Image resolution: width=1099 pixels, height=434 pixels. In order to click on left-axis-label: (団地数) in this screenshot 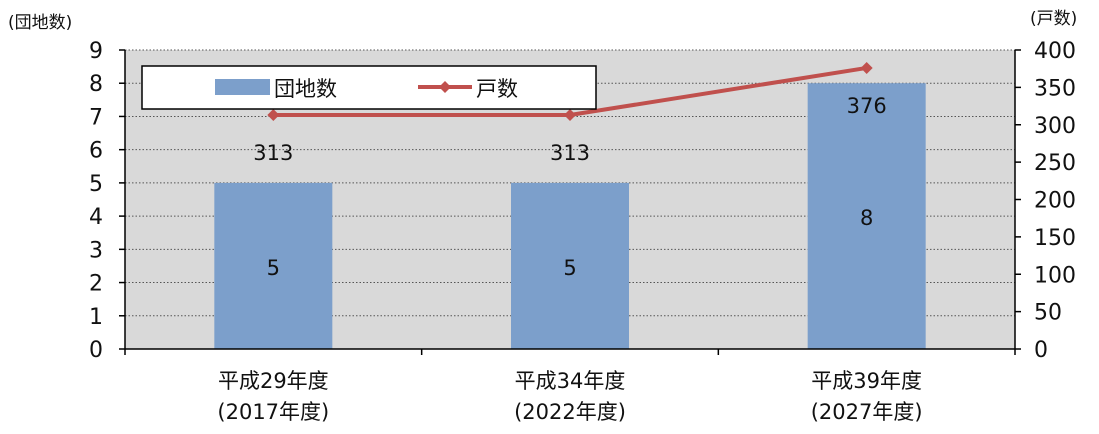, I will do `click(40, 23)`.